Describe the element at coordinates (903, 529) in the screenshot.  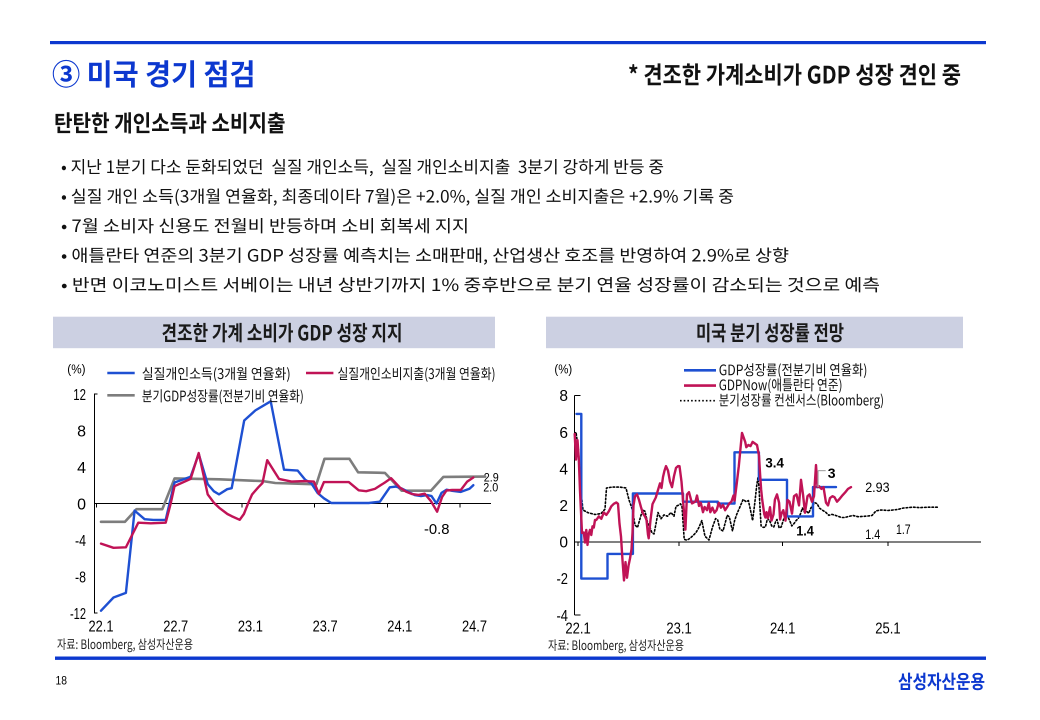
I see `svg-text: 1.7` at that location.